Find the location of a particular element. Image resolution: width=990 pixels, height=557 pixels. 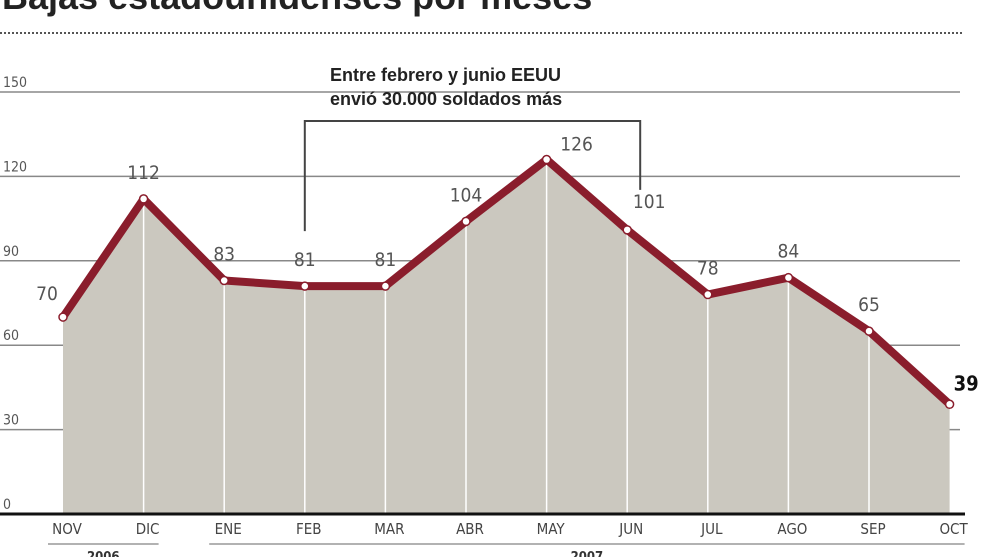

data-label: 83 is located at coordinates (224, 254).